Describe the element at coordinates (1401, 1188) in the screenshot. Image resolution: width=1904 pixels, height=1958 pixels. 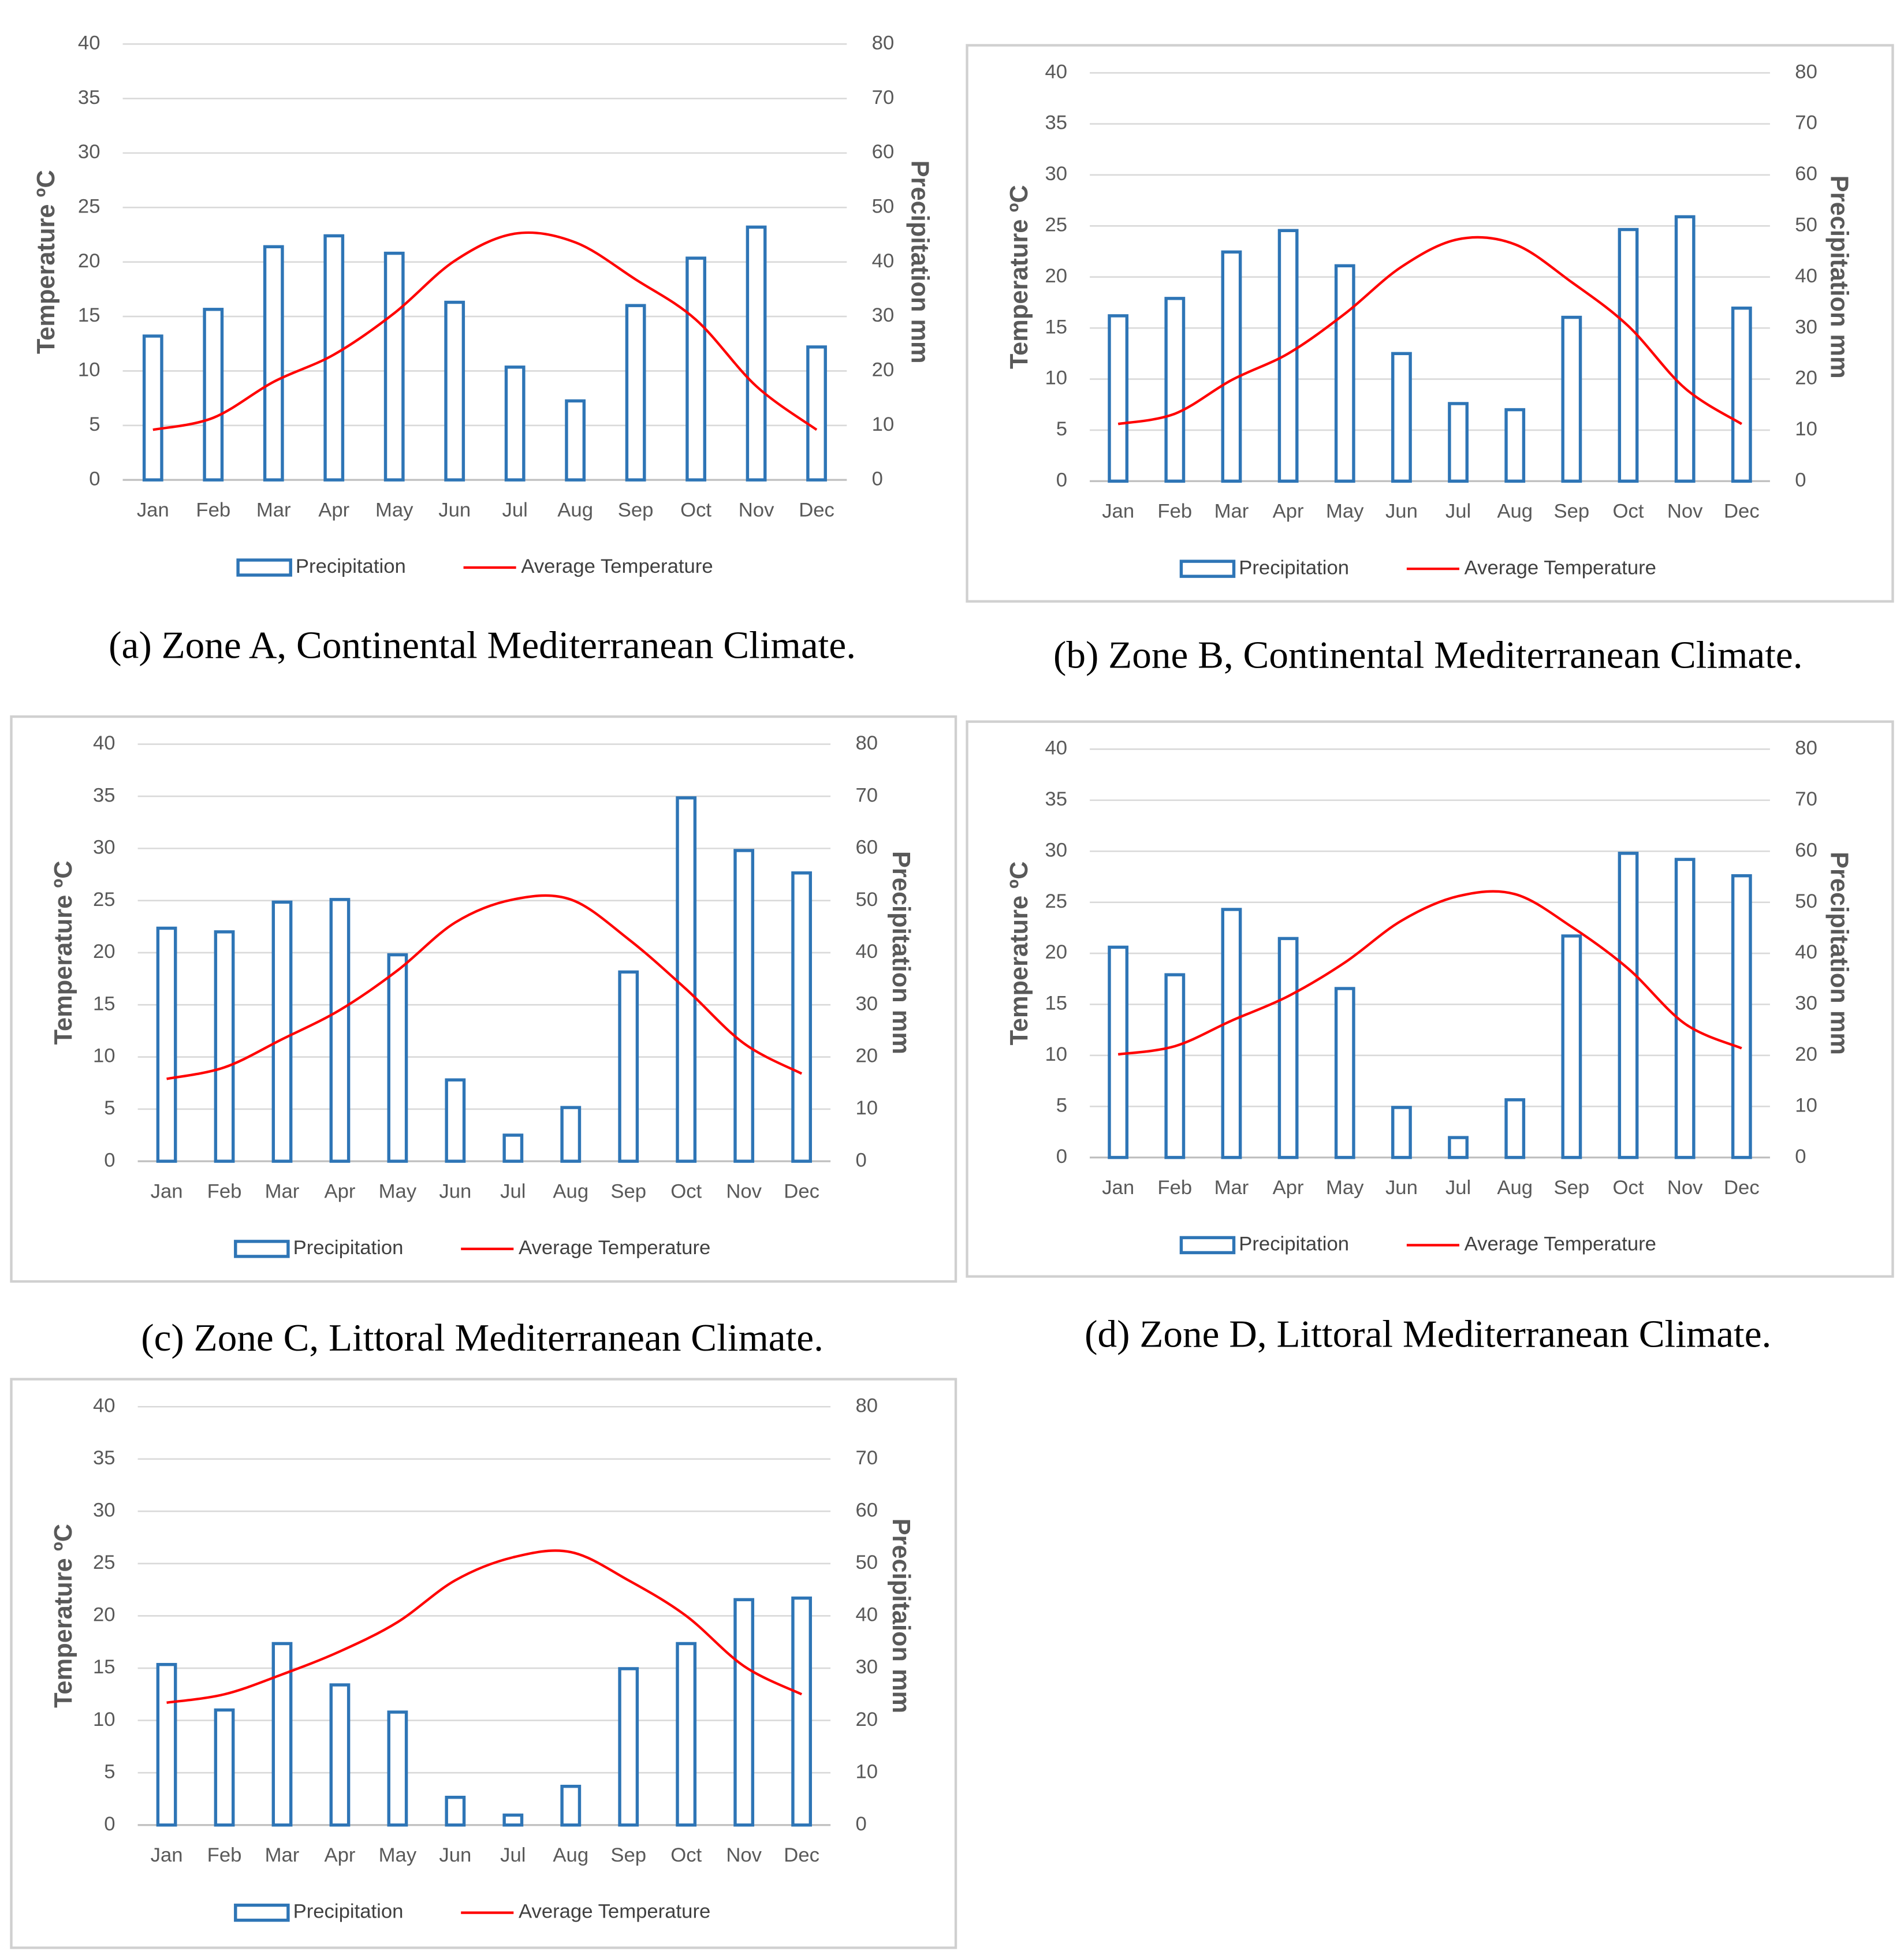
I see `x-tick-label: Jun` at that location.